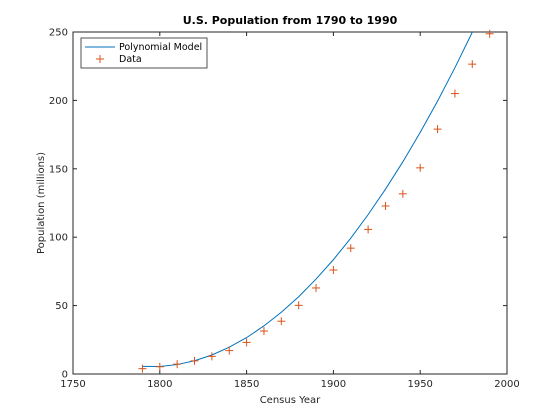  Describe the element at coordinates (58, 169) in the screenshot. I see `y-tick-label: 150` at that location.